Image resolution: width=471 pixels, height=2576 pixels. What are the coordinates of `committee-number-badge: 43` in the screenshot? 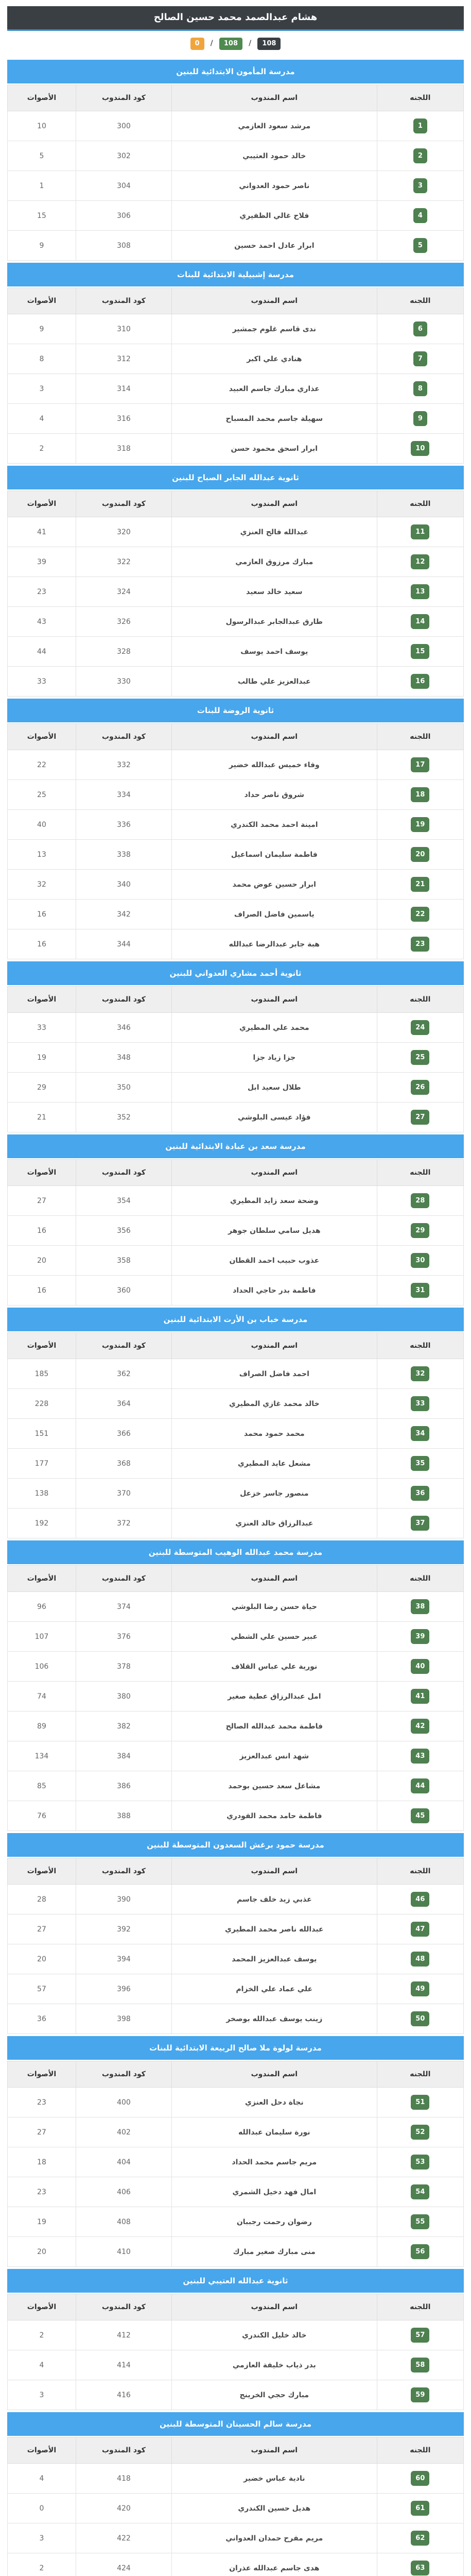 It's located at (420, 1756).